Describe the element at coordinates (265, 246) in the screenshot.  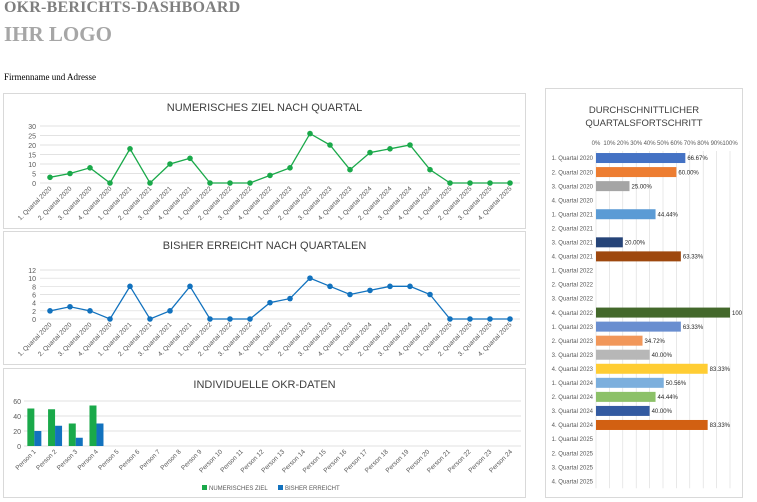
I see `chart-title: BISHER ERREICHT NACH QUARTALEN` at that location.